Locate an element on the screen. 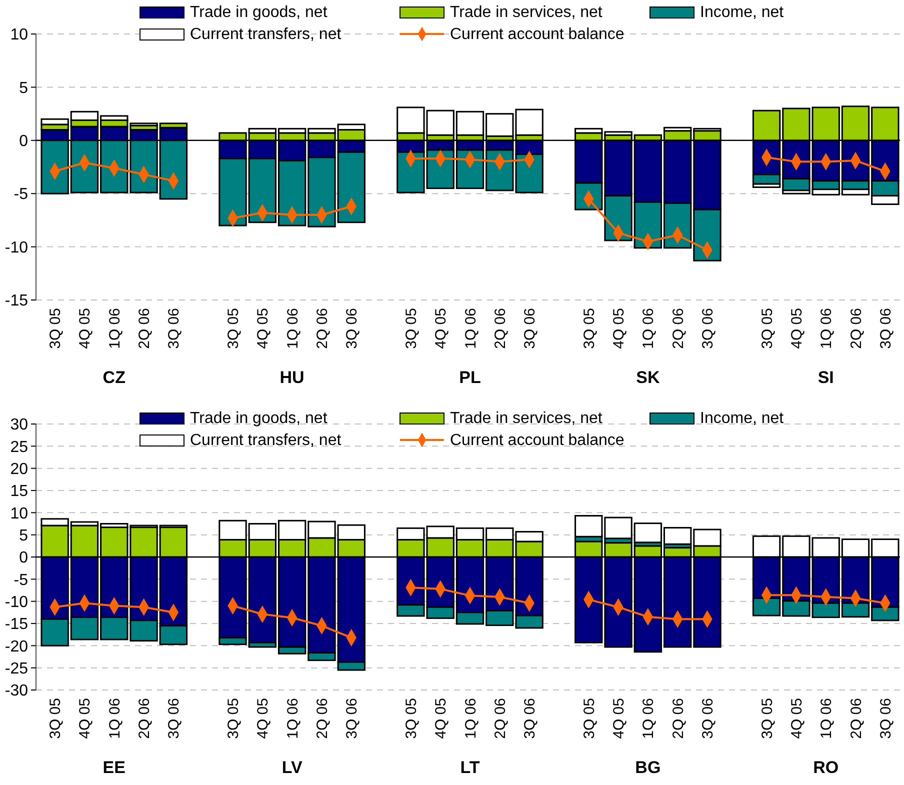  text: PL is located at coordinates (470, 377).